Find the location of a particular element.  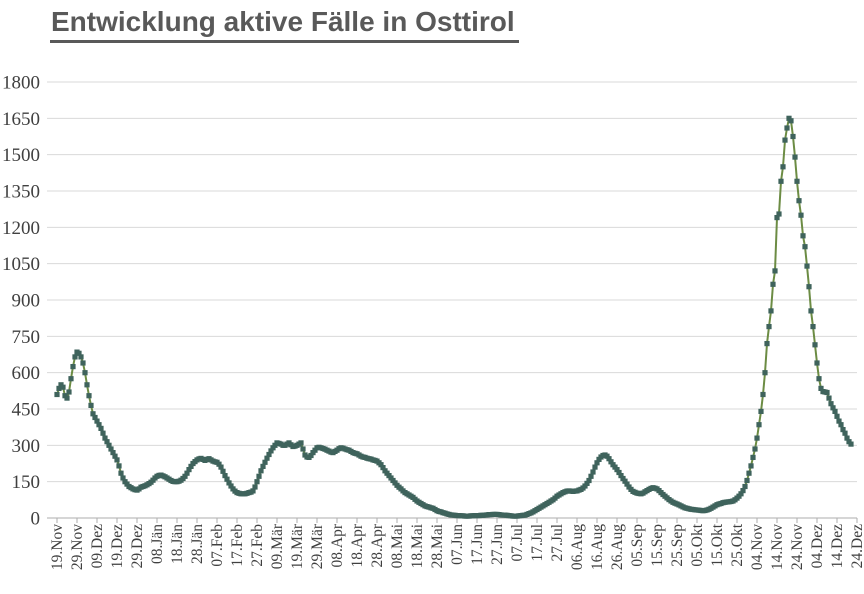

x-tick-label: 29.Nov is located at coordinates (77, 547).